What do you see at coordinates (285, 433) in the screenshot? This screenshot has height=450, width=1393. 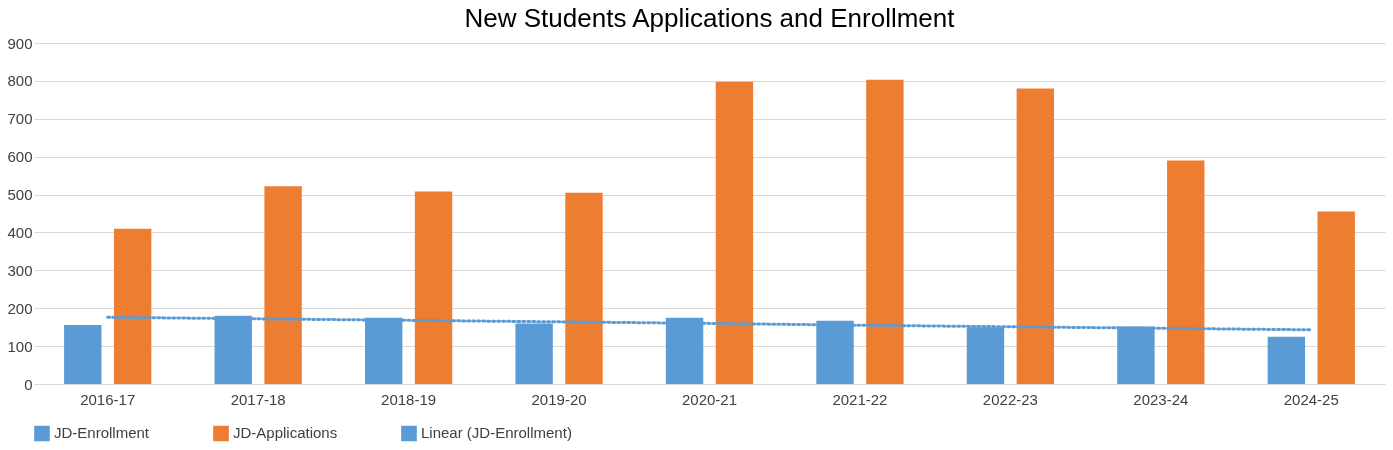 I see `legend-label: JD-Applications` at bounding box center [285, 433].